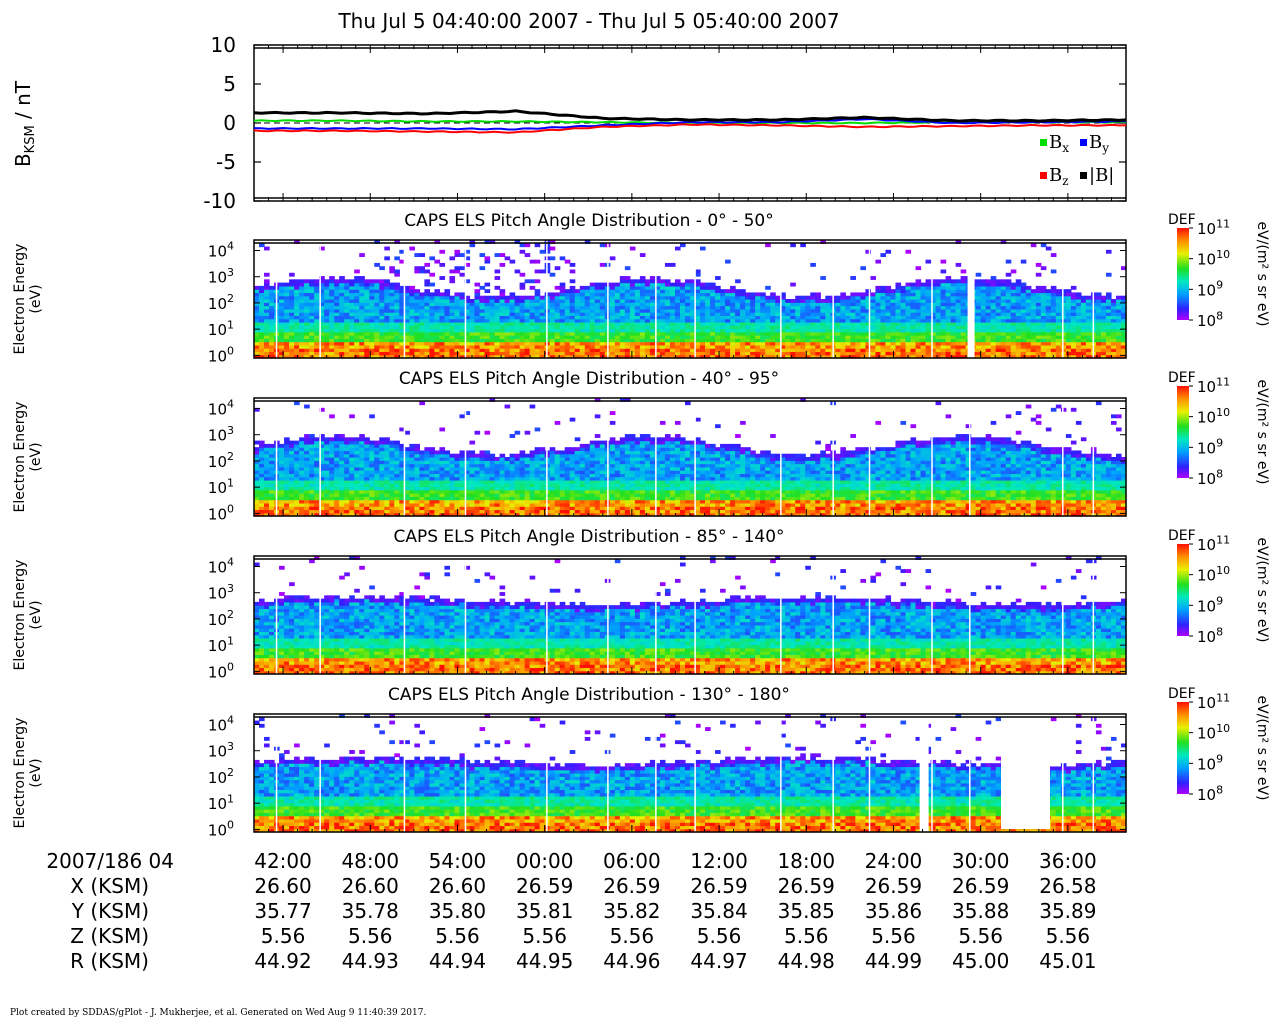 The image size is (1280, 1024). I want to click on ephemeris-row-label: Y (KSM), so click(110, 911).